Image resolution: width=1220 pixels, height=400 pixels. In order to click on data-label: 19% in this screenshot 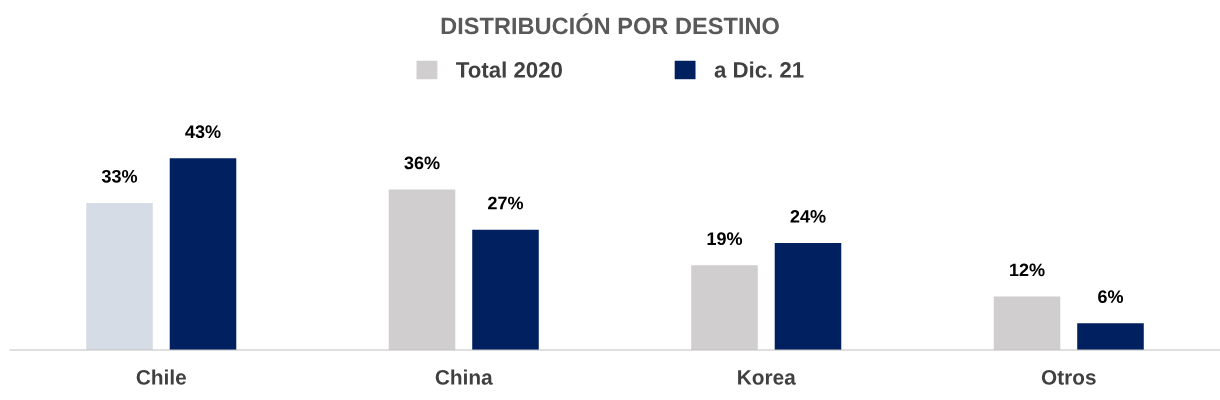, I will do `click(725, 239)`.